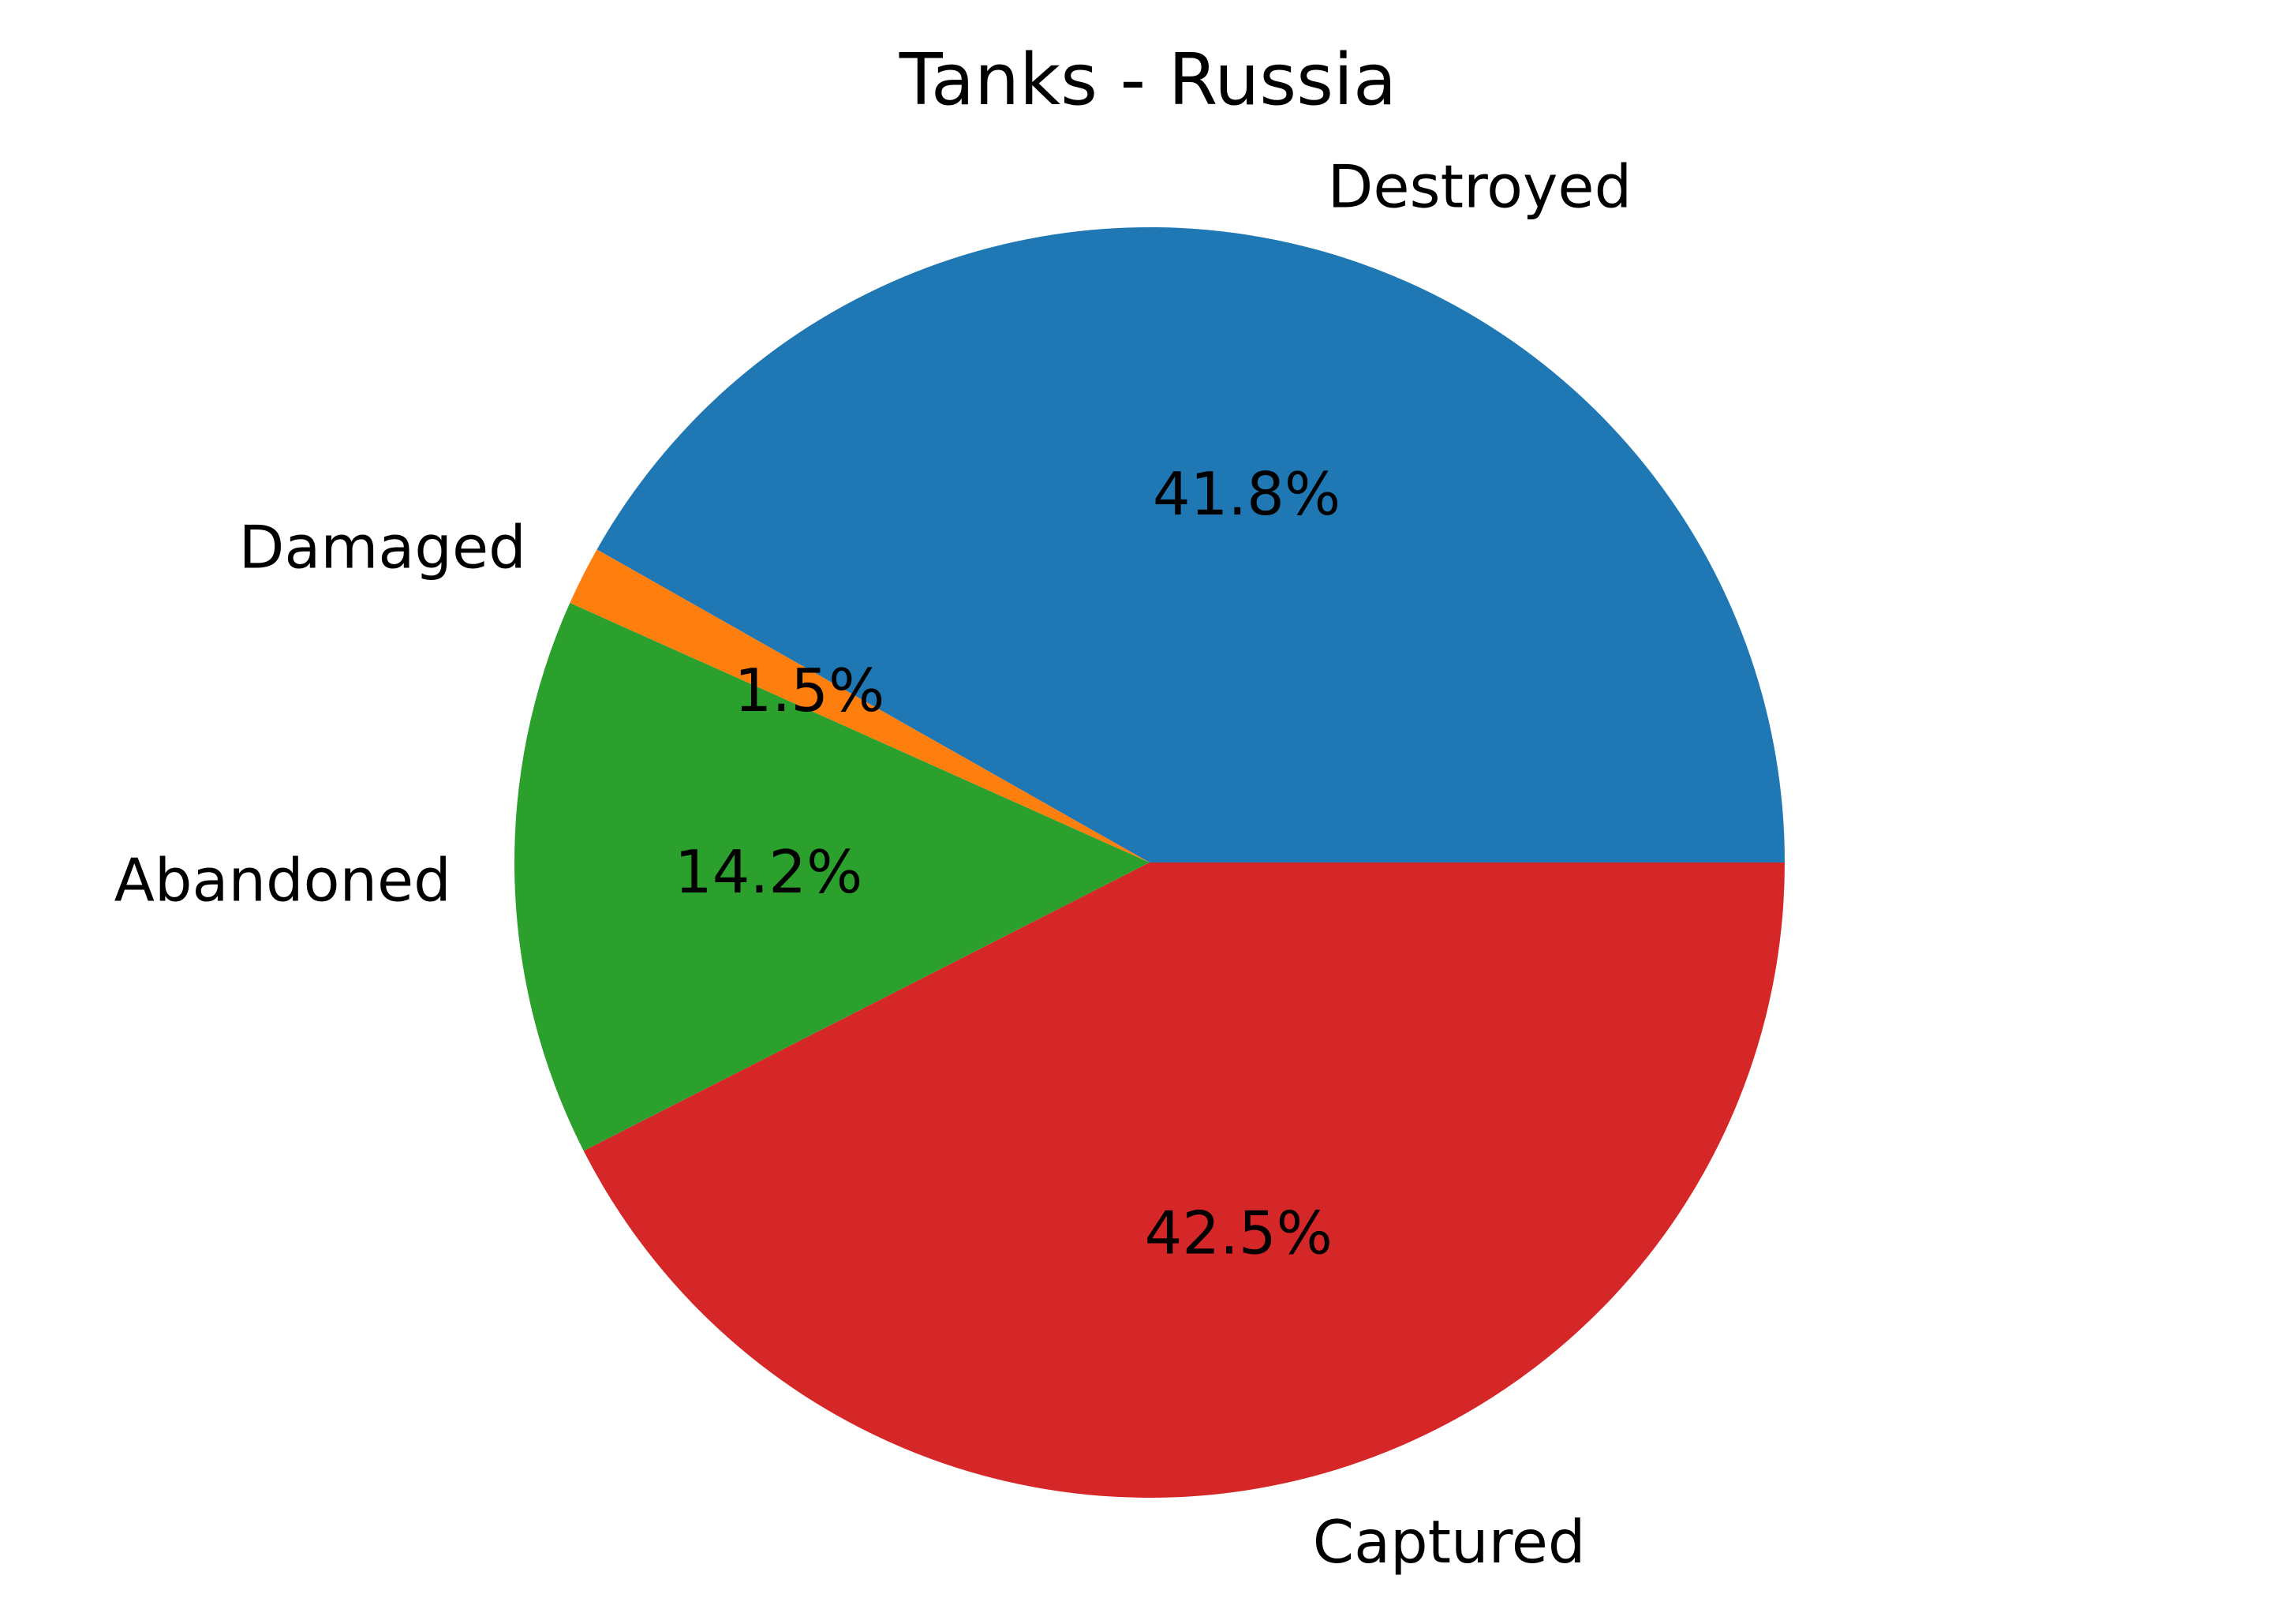  Describe the element at coordinates (382, 547) in the screenshot. I see `slice-label-damaged: Damaged` at that location.